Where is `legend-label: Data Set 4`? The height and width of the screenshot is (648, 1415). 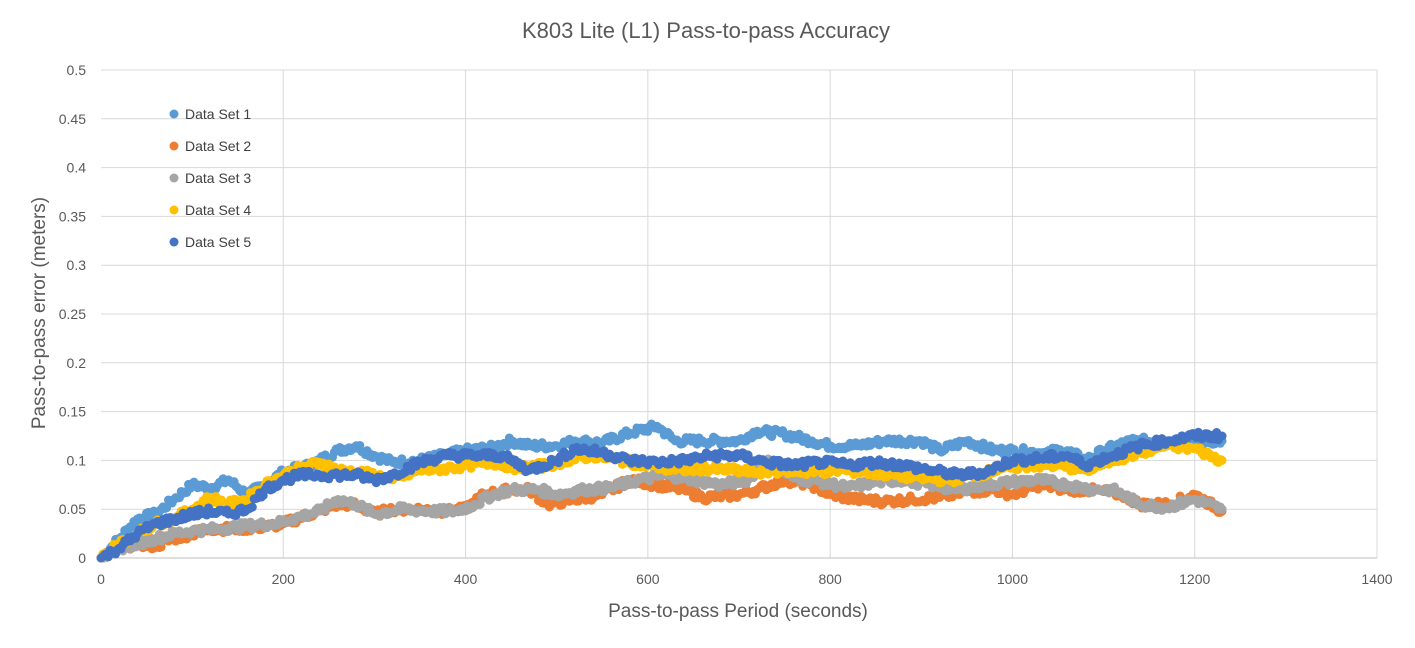
legend-label: Data Set 4 is located at coordinates (218, 210).